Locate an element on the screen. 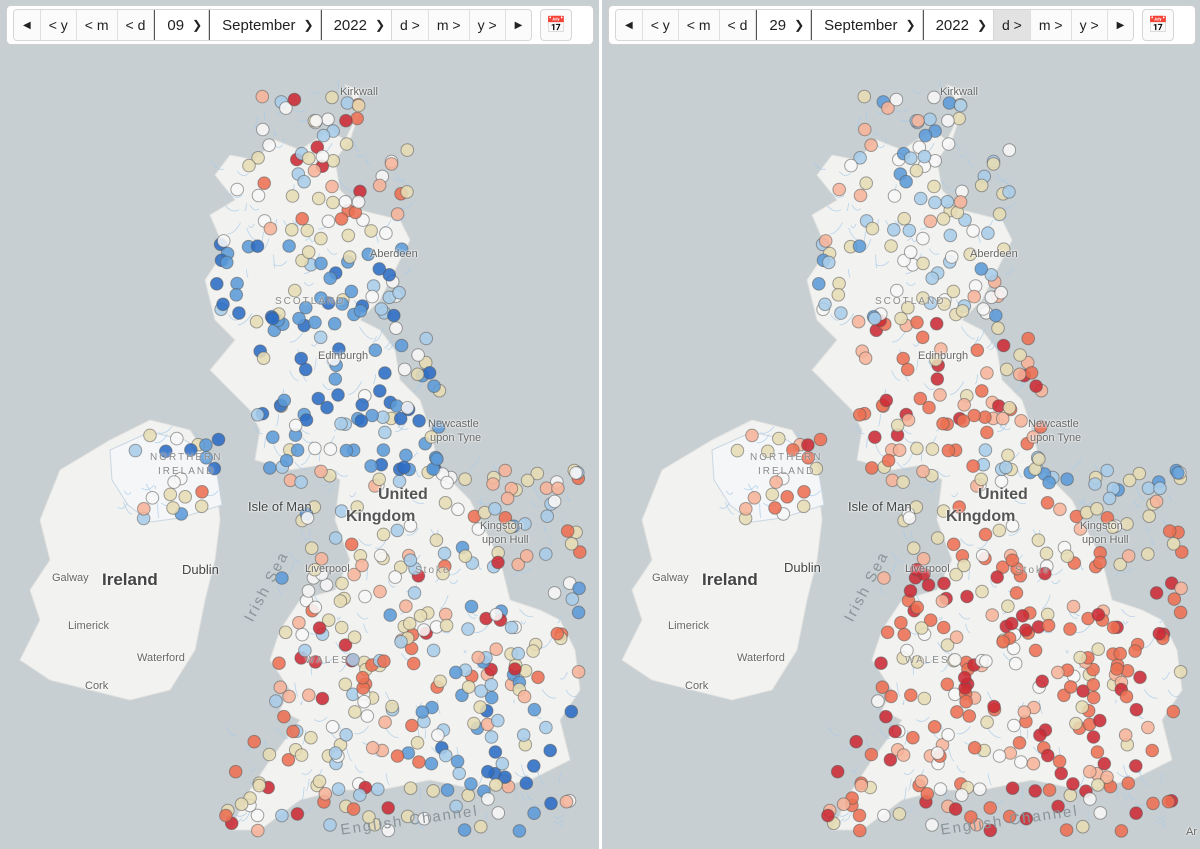 This screenshot has height=849, width=1200. prev-year-button: < y is located at coordinates (58, 25).